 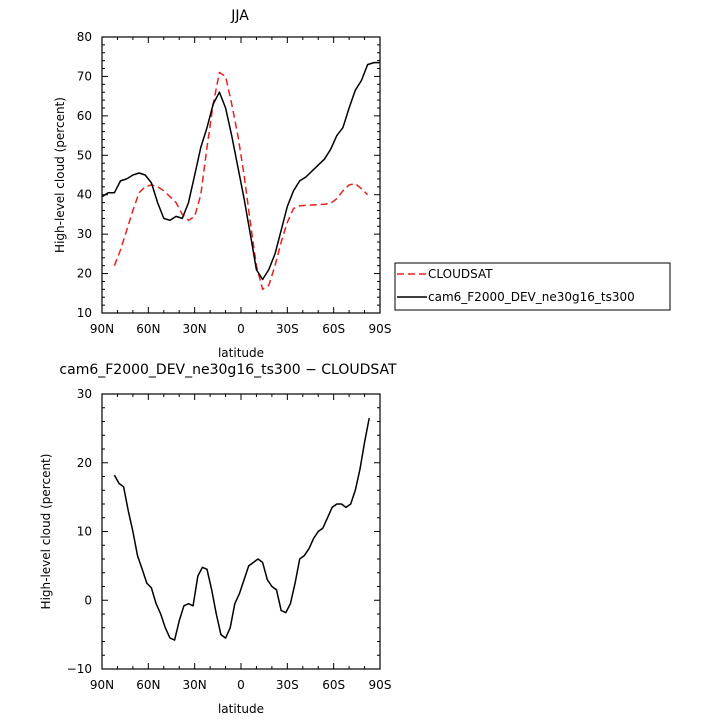 I want to click on y-tick-label: 60, so click(x=84, y=116).